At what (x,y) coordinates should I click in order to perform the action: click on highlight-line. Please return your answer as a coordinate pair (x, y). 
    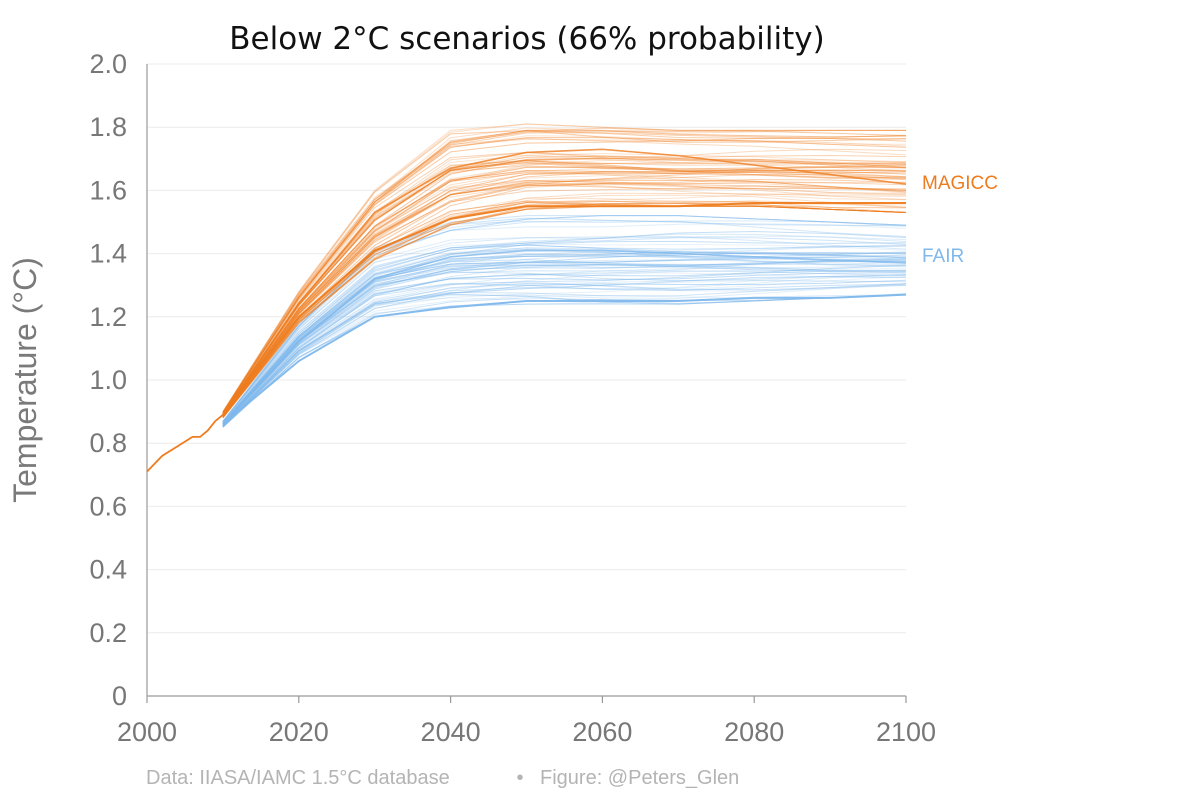
    Looking at the image, I should click on (564, 359).